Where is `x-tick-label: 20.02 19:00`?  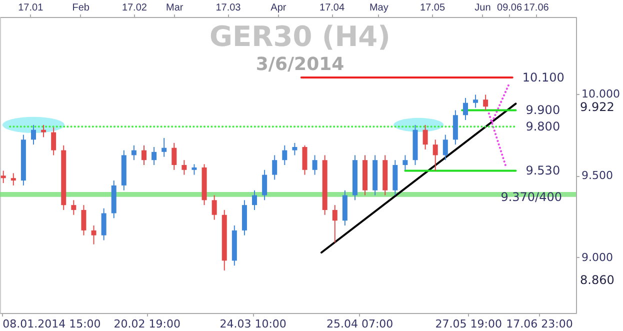 x-tick-label: 20.02 19:00 is located at coordinates (147, 324).